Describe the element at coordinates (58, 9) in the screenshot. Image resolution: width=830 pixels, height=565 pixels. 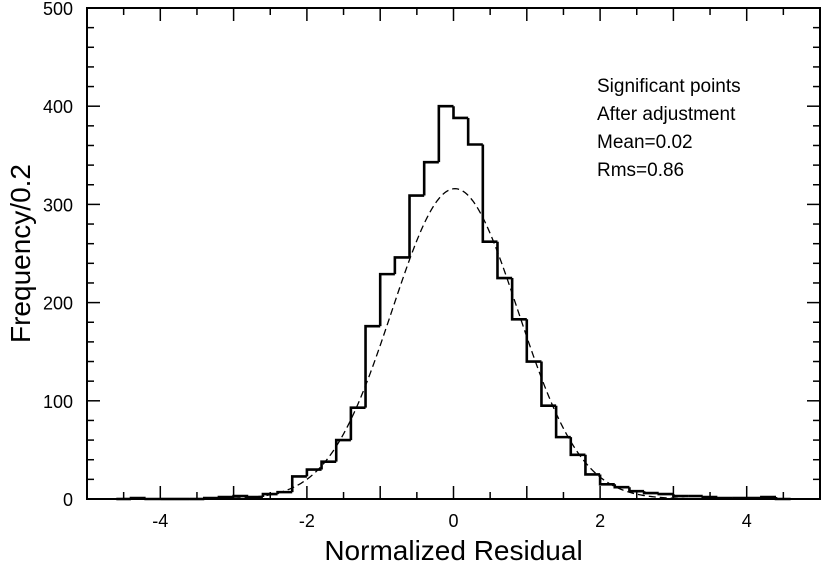
I see `y-tick-label: 500` at that location.